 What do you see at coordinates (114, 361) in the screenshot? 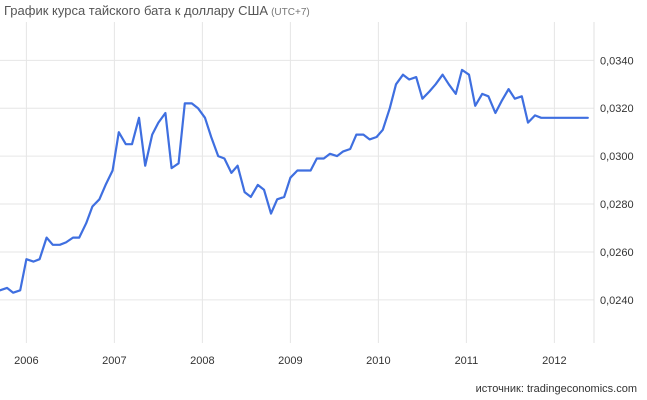
I see `x-tick-label: 2007` at bounding box center [114, 361].